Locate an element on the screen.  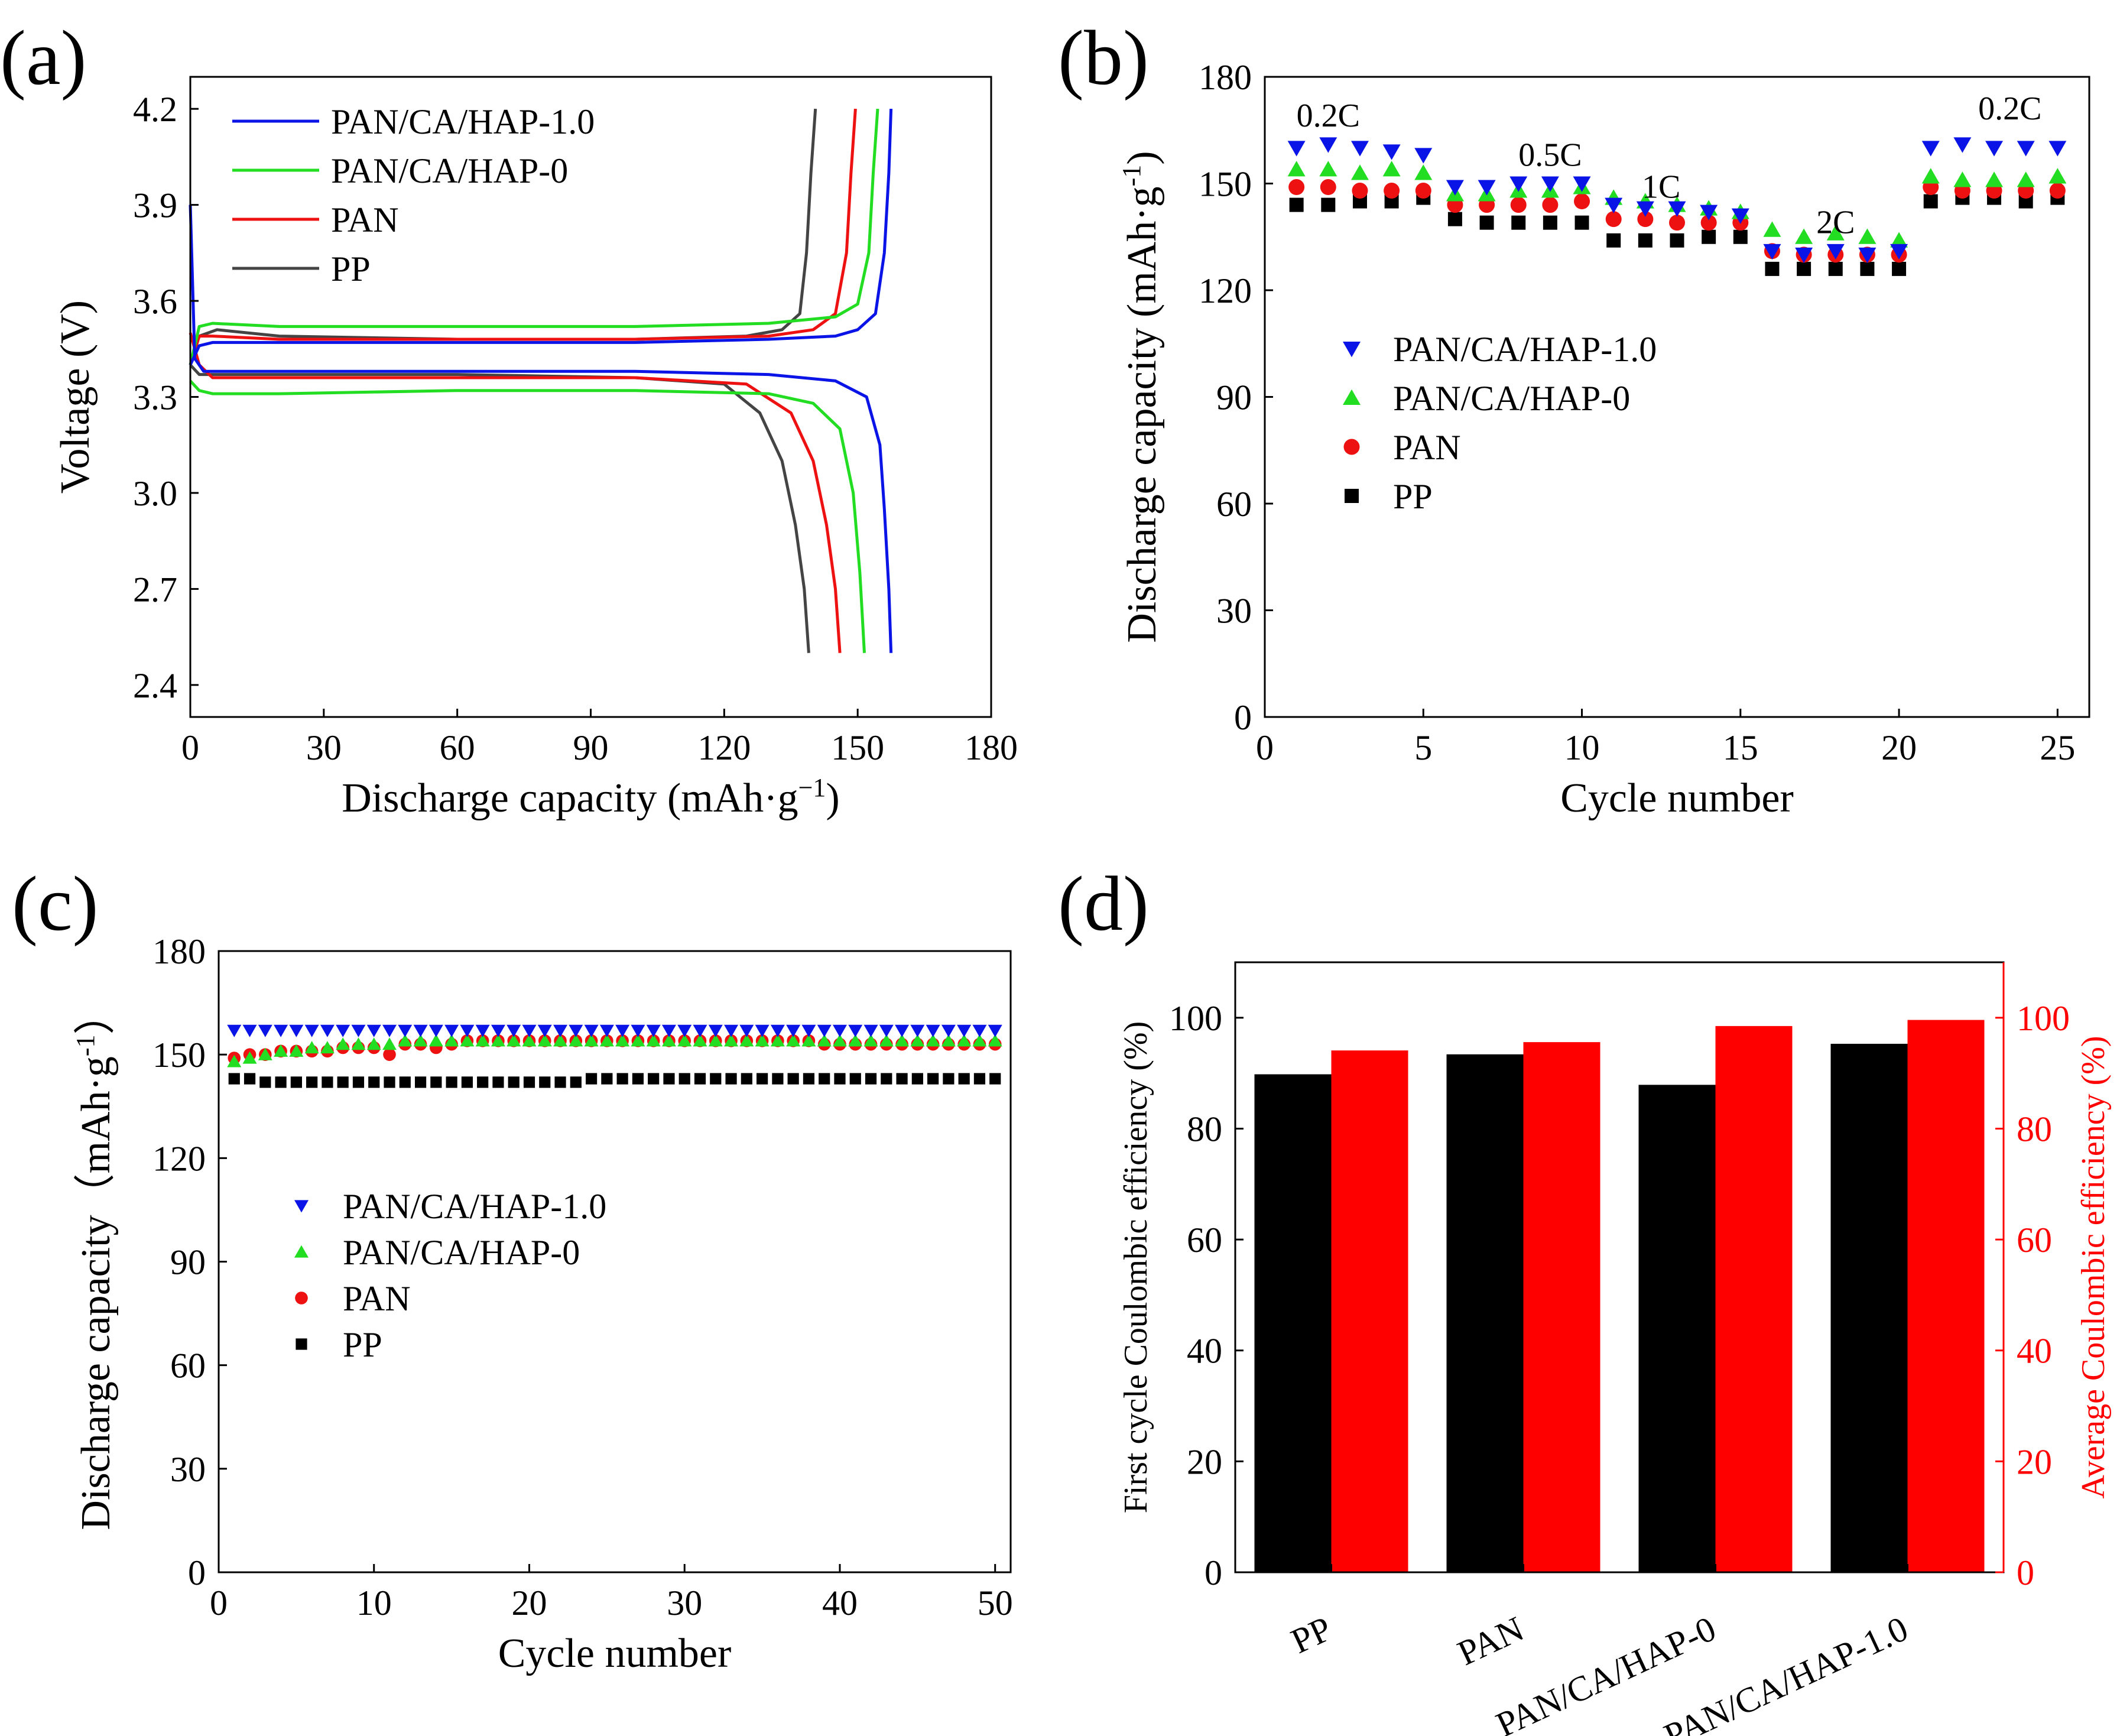
panel-a-x-tick-label: 150 is located at coordinates (857, 747).